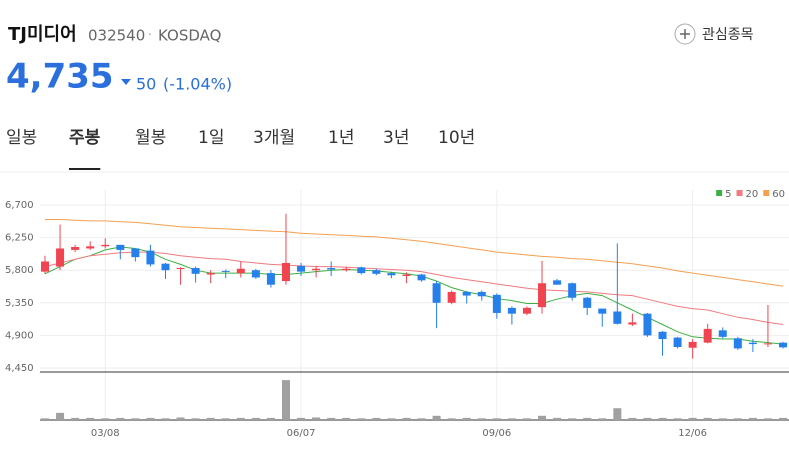 The height and width of the screenshot is (457, 789). Describe the element at coordinates (146, 84) in the screenshot. I see `change: 50` at that location.